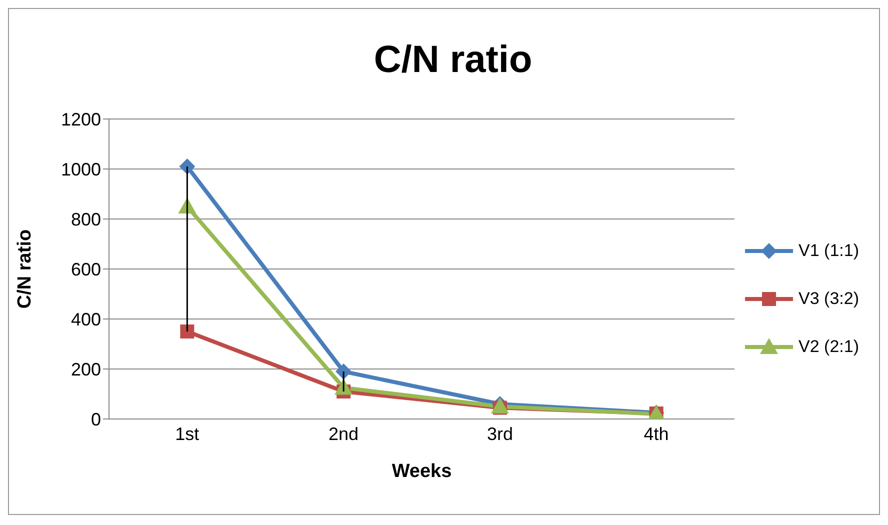  What do you see at coordinates (85, 369) in the screenshot?
I see `y-tick-label: 200` at bounding box center [85, 369].